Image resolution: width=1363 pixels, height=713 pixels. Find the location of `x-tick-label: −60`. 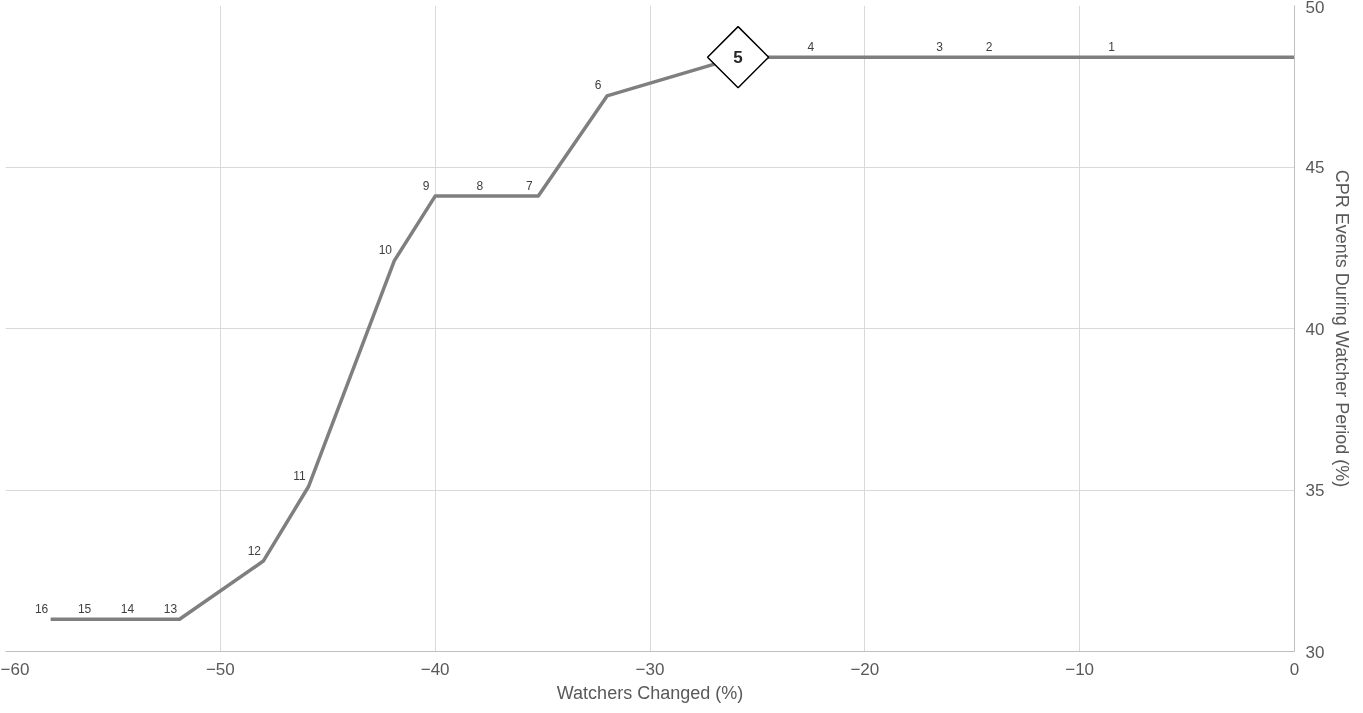

x-tick-label: −60 is located at coordinates (15, 669).